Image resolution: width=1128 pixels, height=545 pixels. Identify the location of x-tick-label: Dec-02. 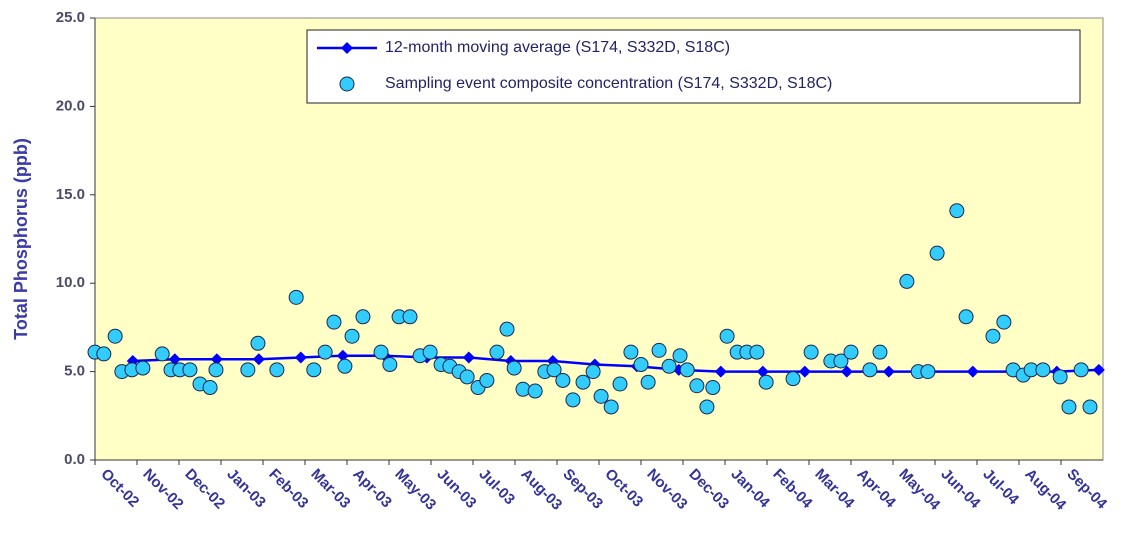
(204, 489).